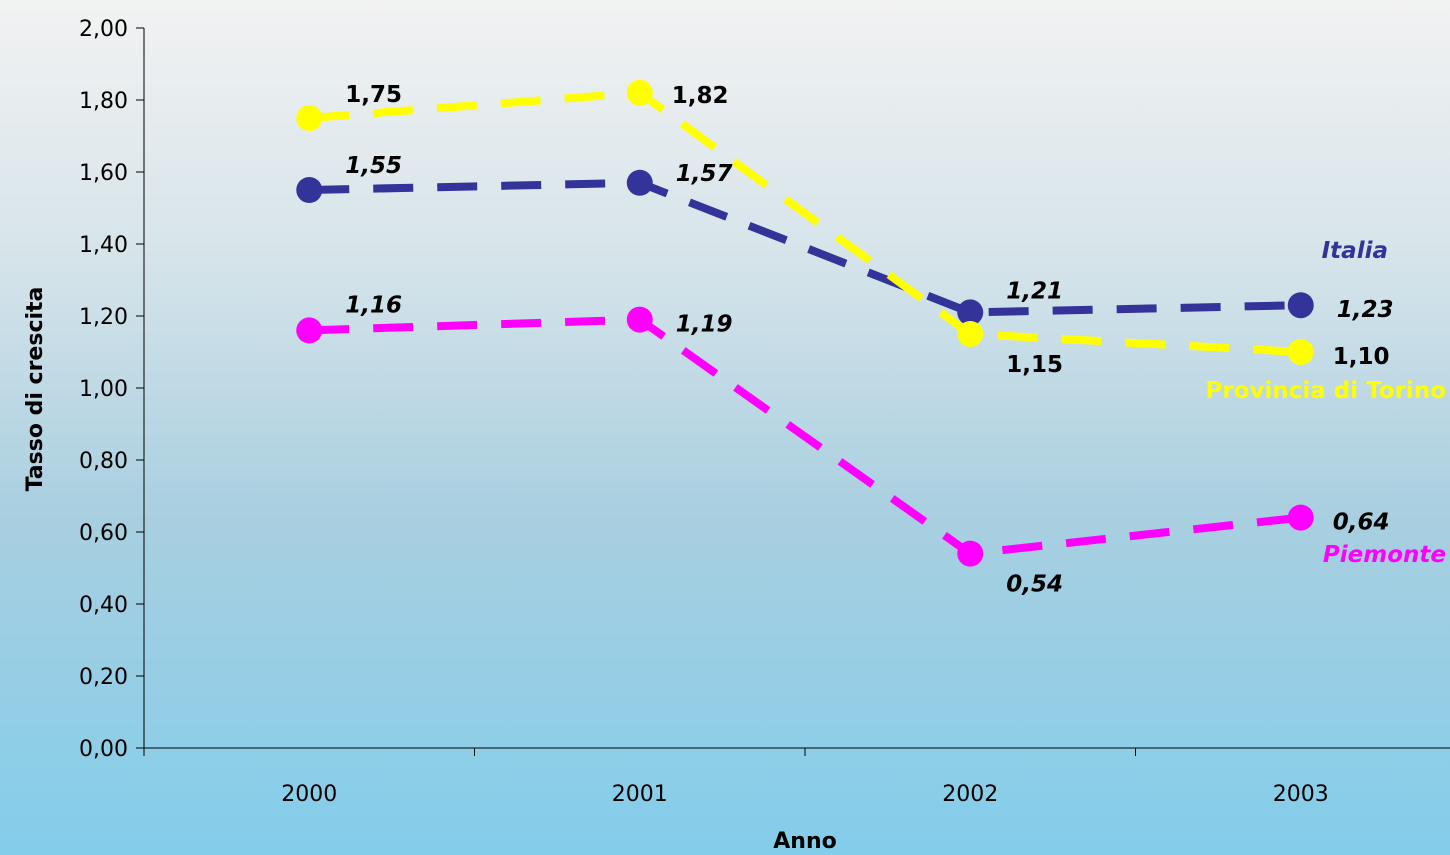 This screenshot has width=1450, height=855. What do you see at coordinates (1361, 357) in the screenshot?
I see `data-label: 1,10` at bounding box center [1361, 357].